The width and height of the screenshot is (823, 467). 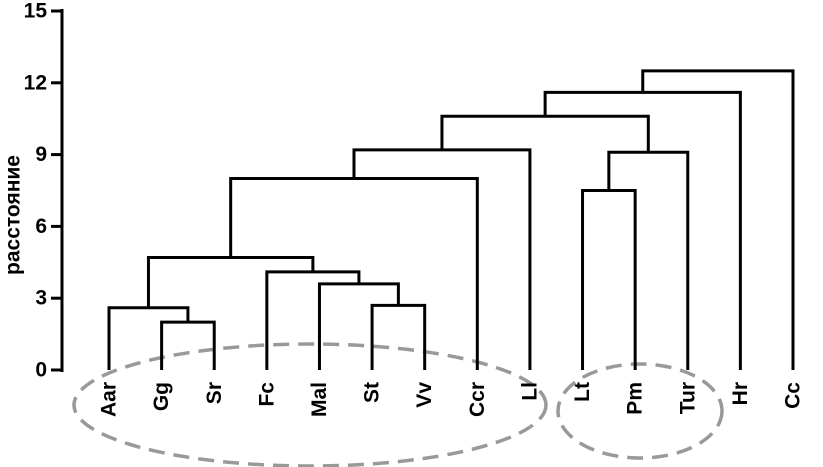 What do you see at coordinates (41, 370) in the screenshot?
I see `y-tick-label: 0` at bounding box center [41, 370].